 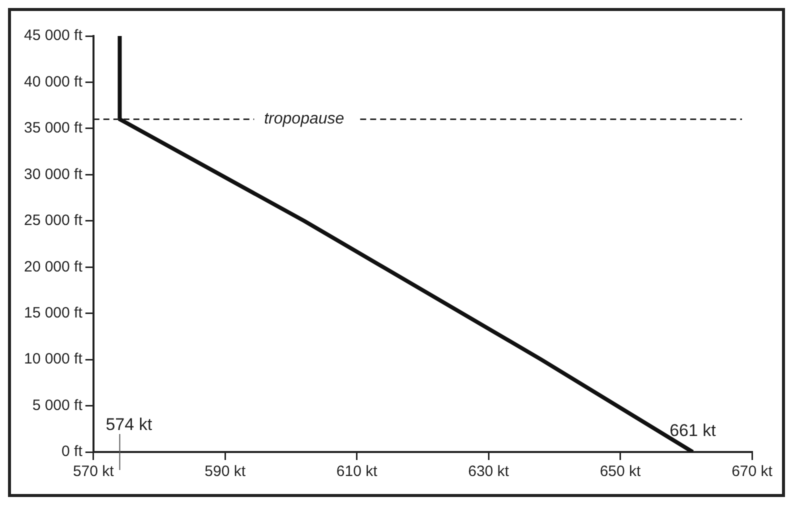 I want to click on x-tick-label: 630 kt, so click(x=489, y=471).